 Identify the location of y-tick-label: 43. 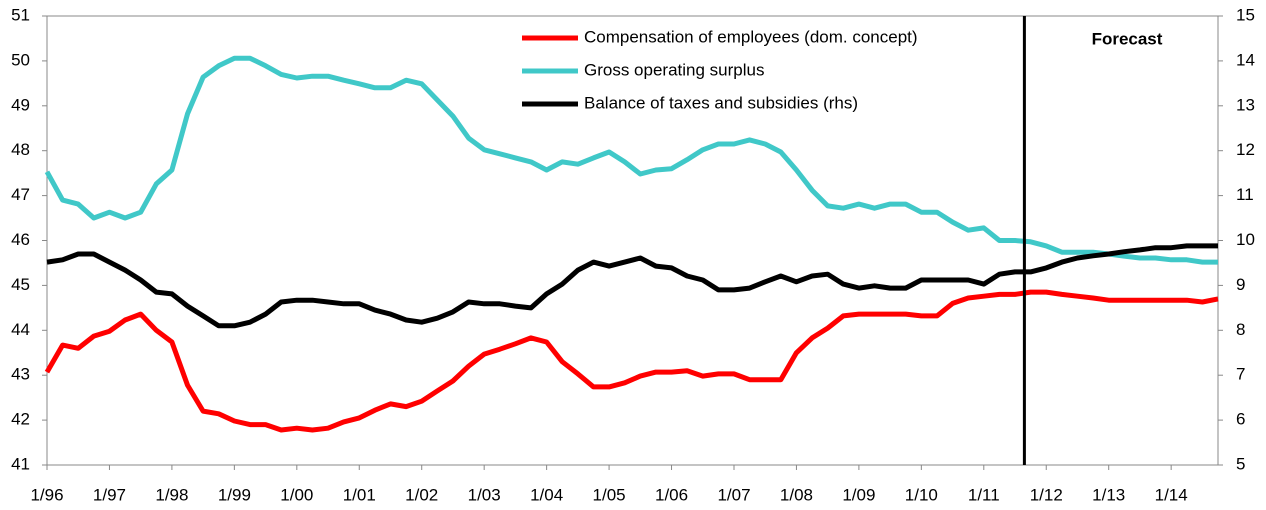
(20, 374).